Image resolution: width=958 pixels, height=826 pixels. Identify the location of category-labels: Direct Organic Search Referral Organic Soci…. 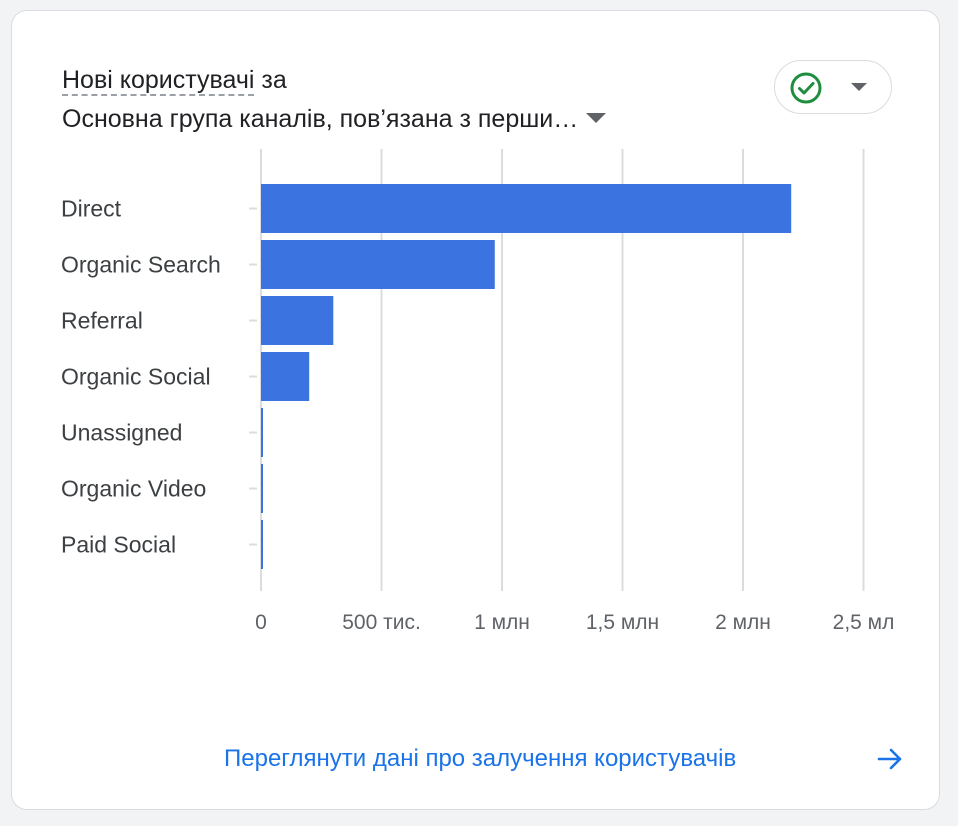
(141, 377).